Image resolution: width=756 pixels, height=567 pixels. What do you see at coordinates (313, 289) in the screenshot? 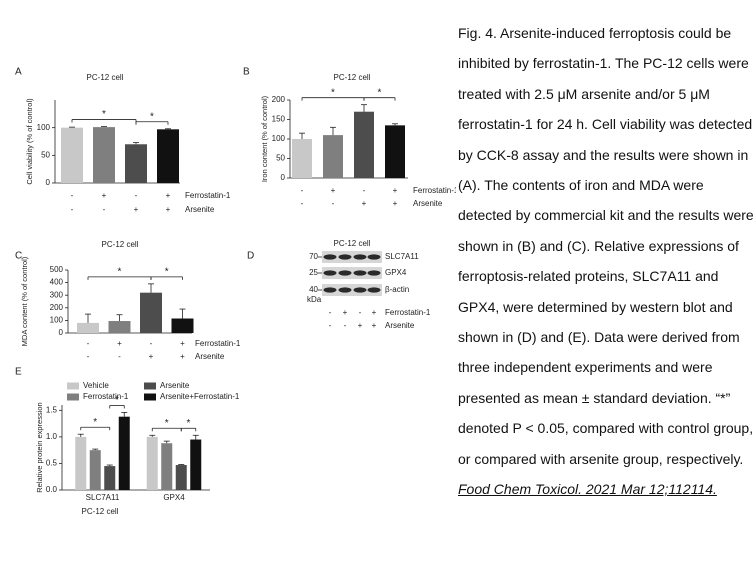
I see `blot-marker: 40` at bounding box center [313, 289].